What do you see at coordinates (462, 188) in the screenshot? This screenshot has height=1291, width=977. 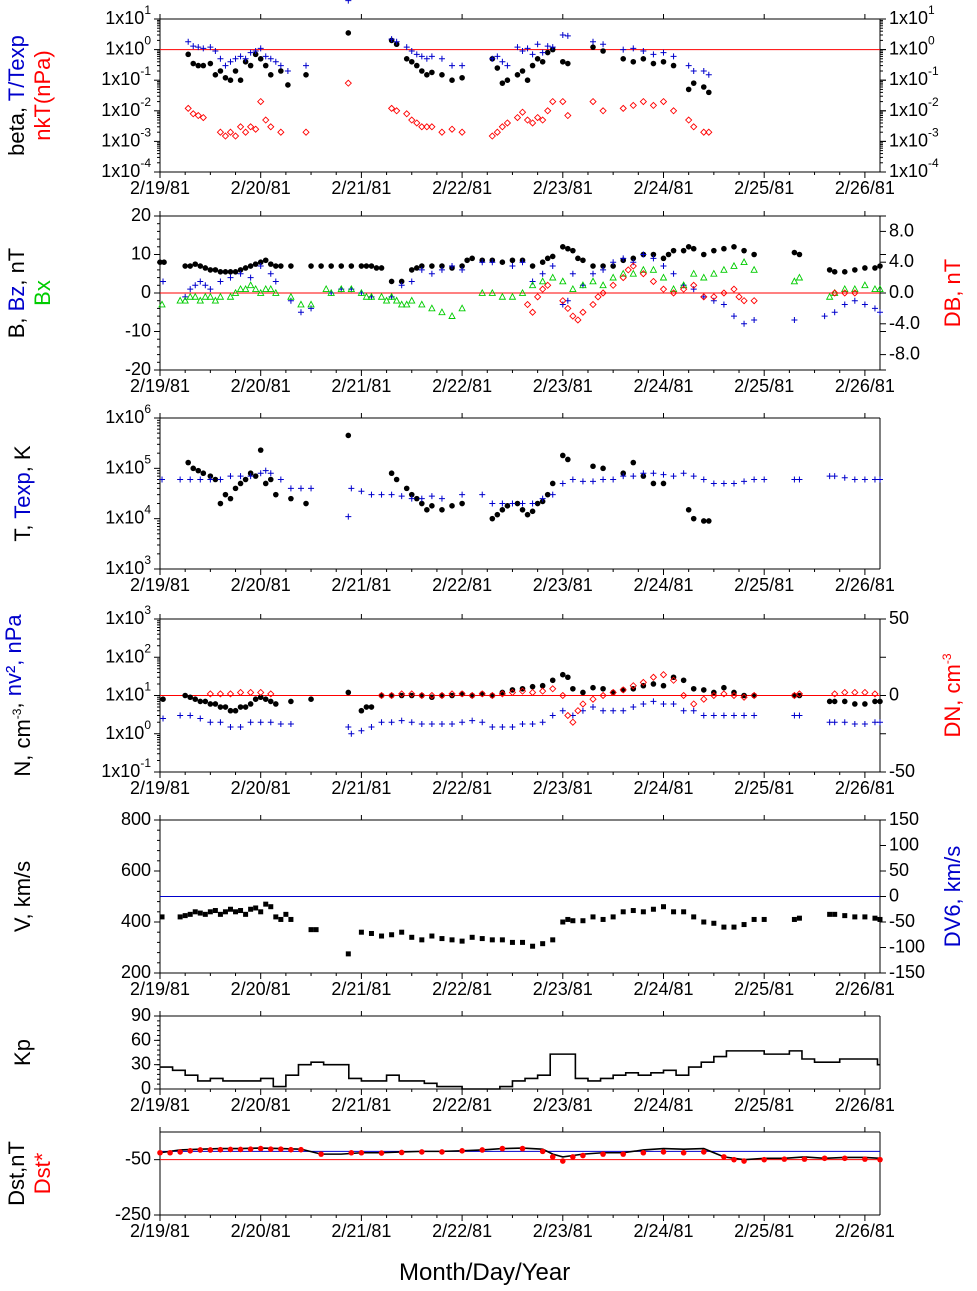 I see `x-tick-label: 2/22/81` at bounding box center [462, 188].